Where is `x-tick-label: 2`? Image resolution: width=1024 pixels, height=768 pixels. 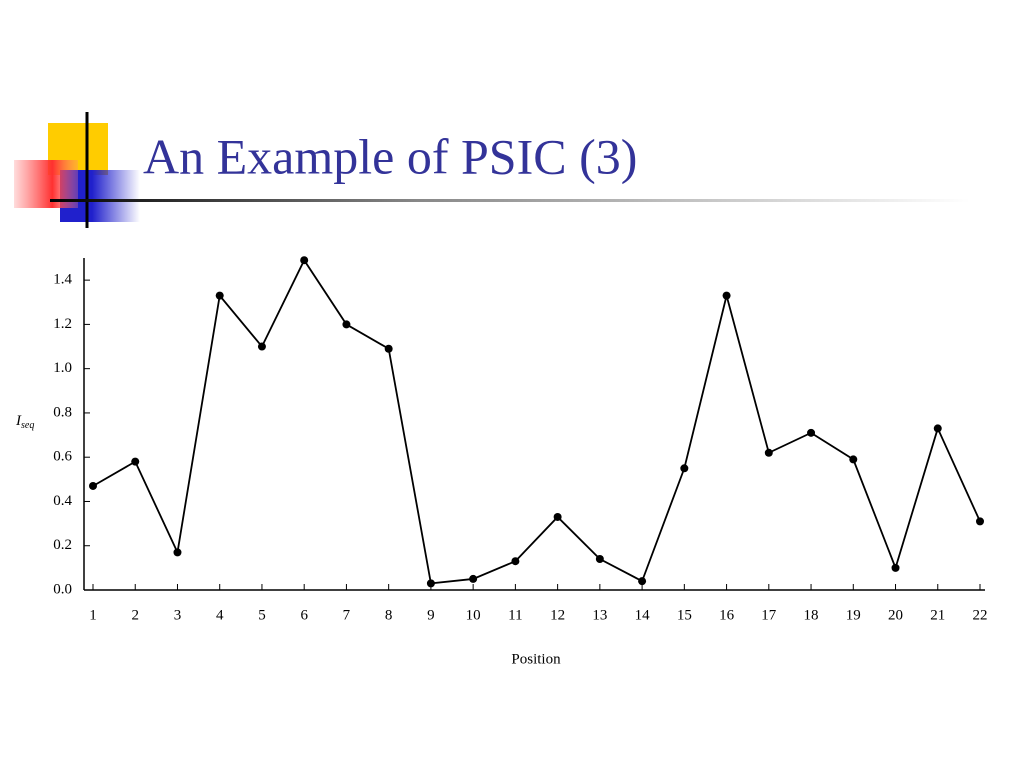
x-tick-label: 2 is located at coordinates (135, 615).